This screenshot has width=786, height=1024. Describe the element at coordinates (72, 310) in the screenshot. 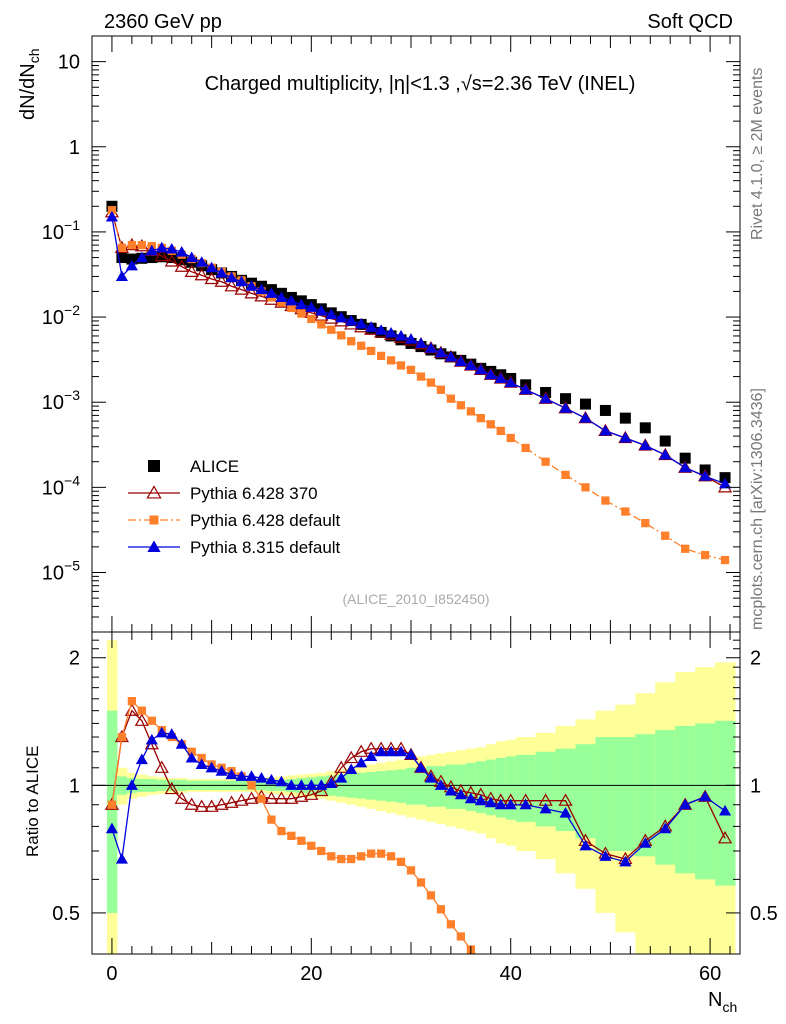

I see `y-tick-label-exp: −2` at that location.